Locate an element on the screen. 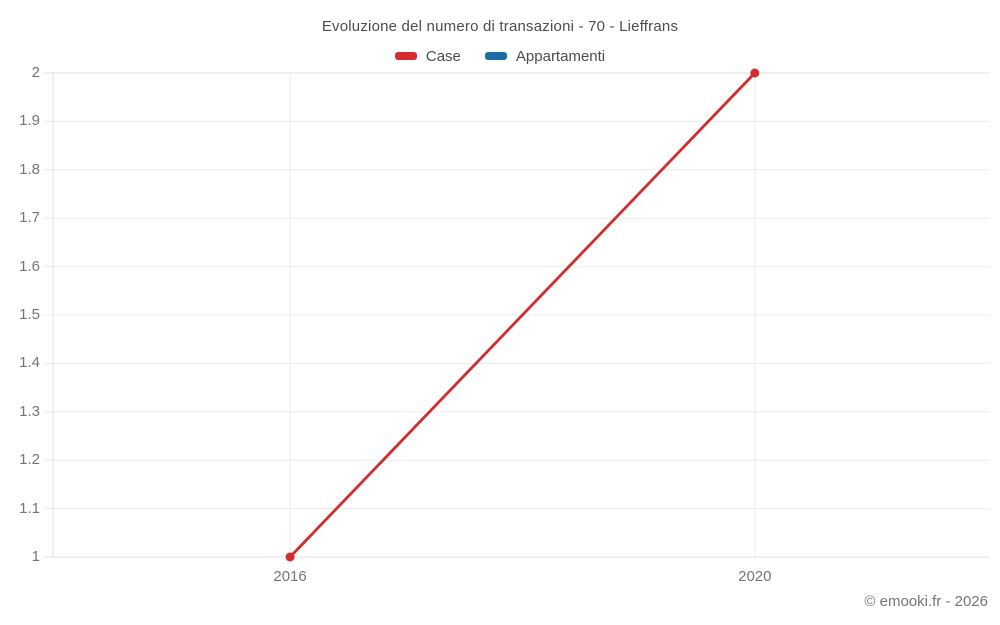 The image size is (1000, 625). legend-item-case: Case is located at coordinates (427, 56).